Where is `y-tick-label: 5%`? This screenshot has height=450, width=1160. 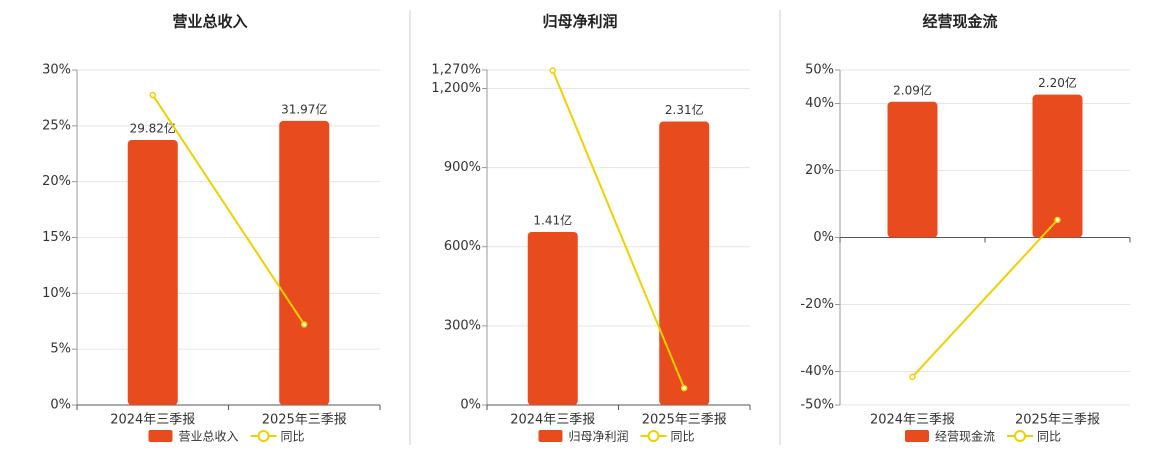 y-tick-label: 5% is located at coordinates (60, 349).